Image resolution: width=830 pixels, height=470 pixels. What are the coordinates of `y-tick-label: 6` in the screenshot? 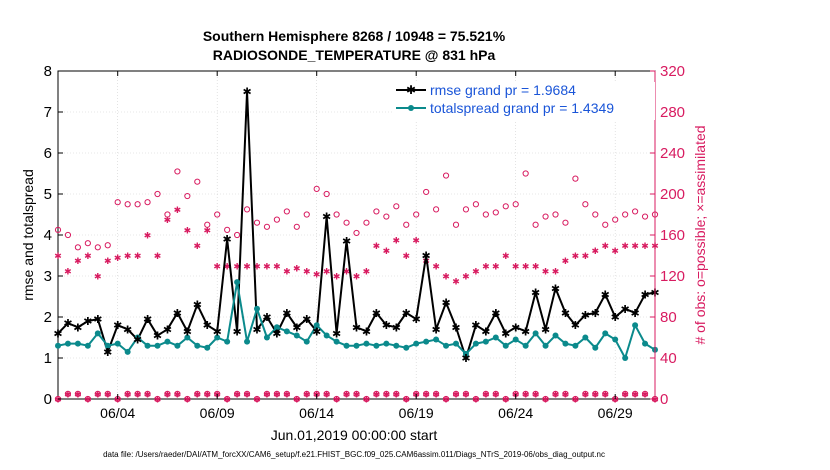 It's located at (48, 153).